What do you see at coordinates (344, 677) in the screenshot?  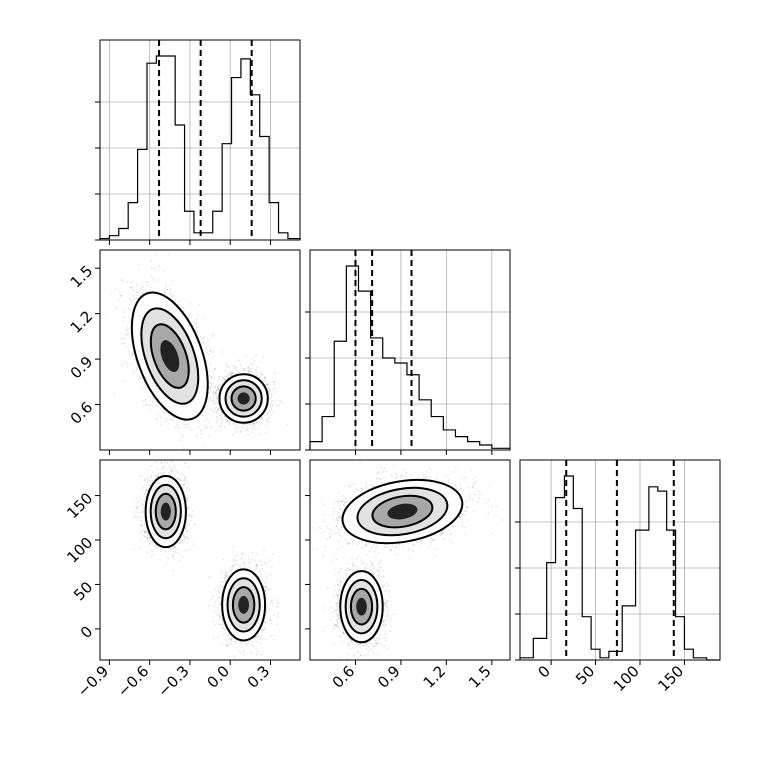 I see `x-tick-label: 0.6` at bounding box center [344, 677].